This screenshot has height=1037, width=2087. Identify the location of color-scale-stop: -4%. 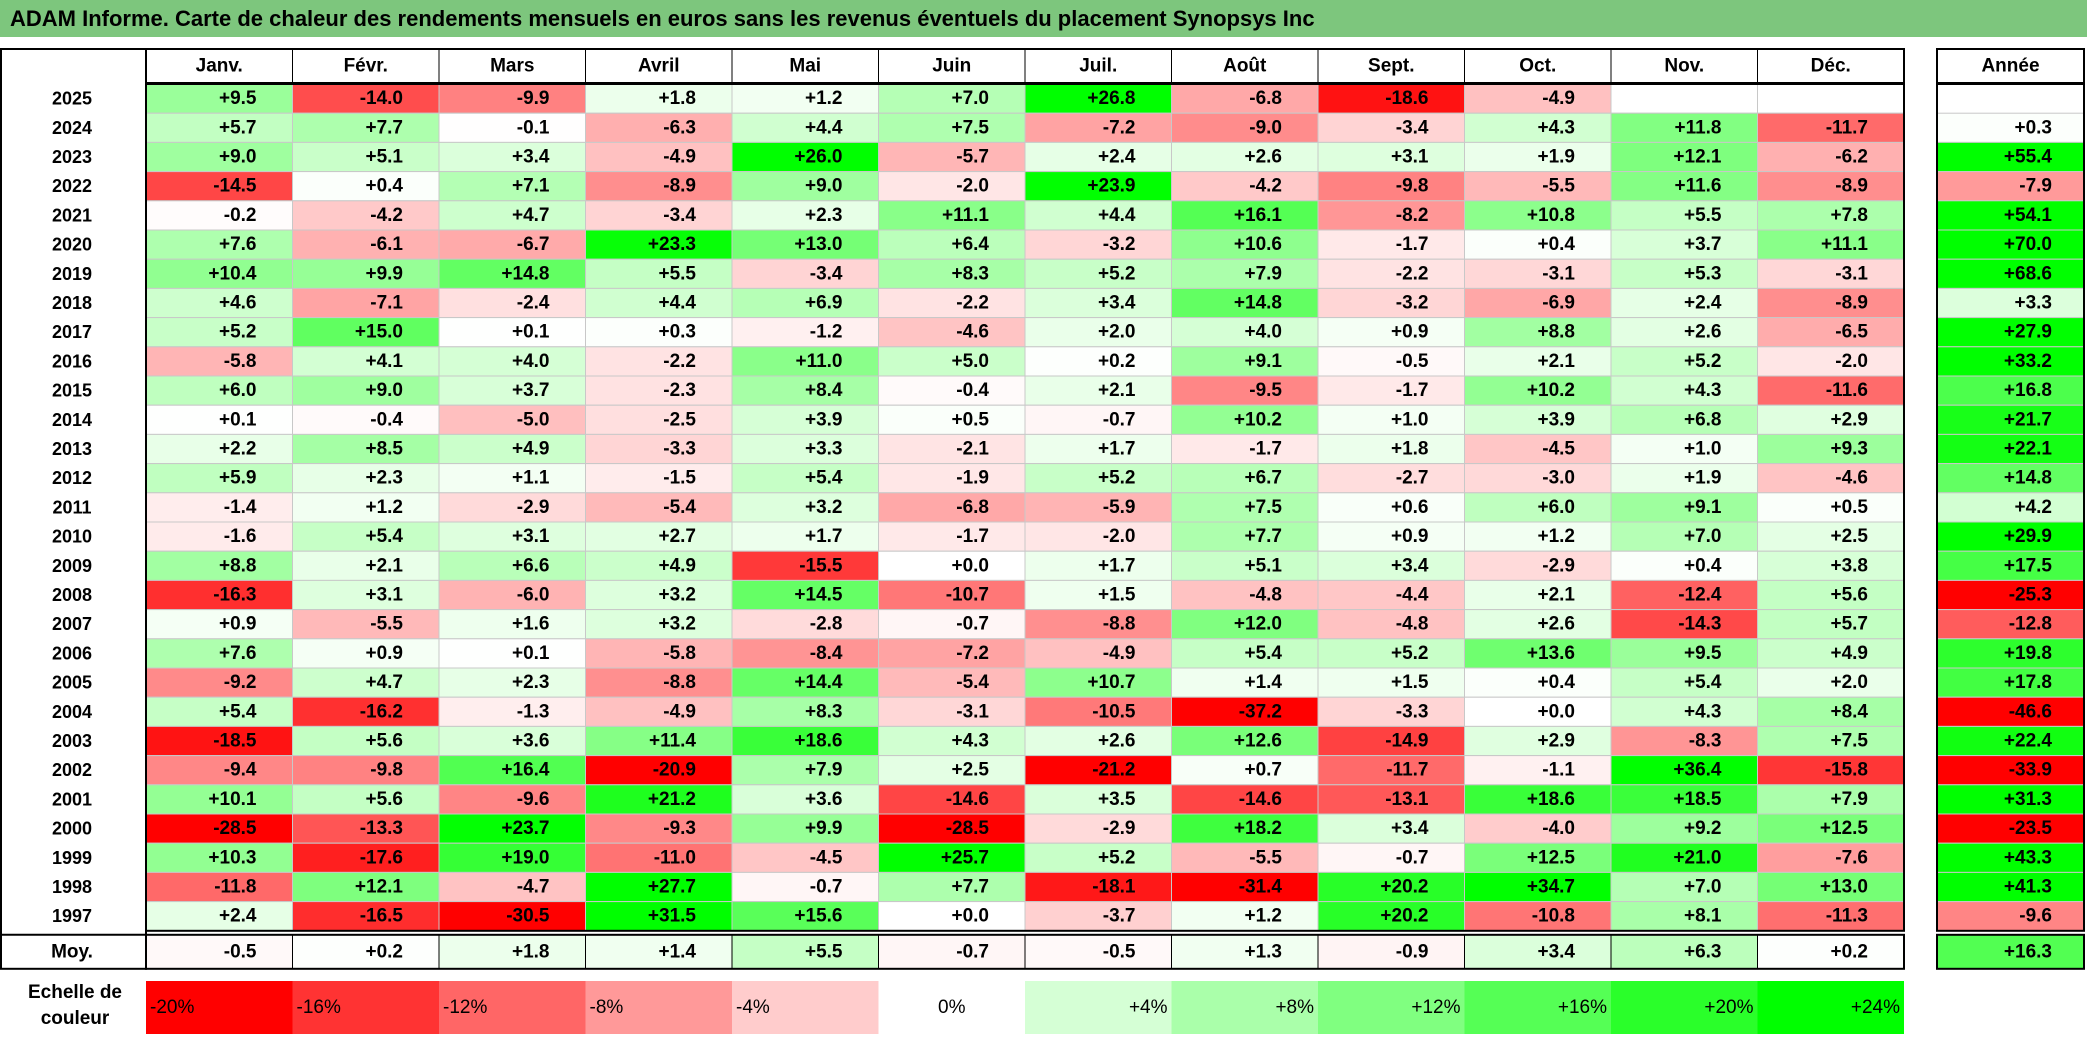
(753, 1007).